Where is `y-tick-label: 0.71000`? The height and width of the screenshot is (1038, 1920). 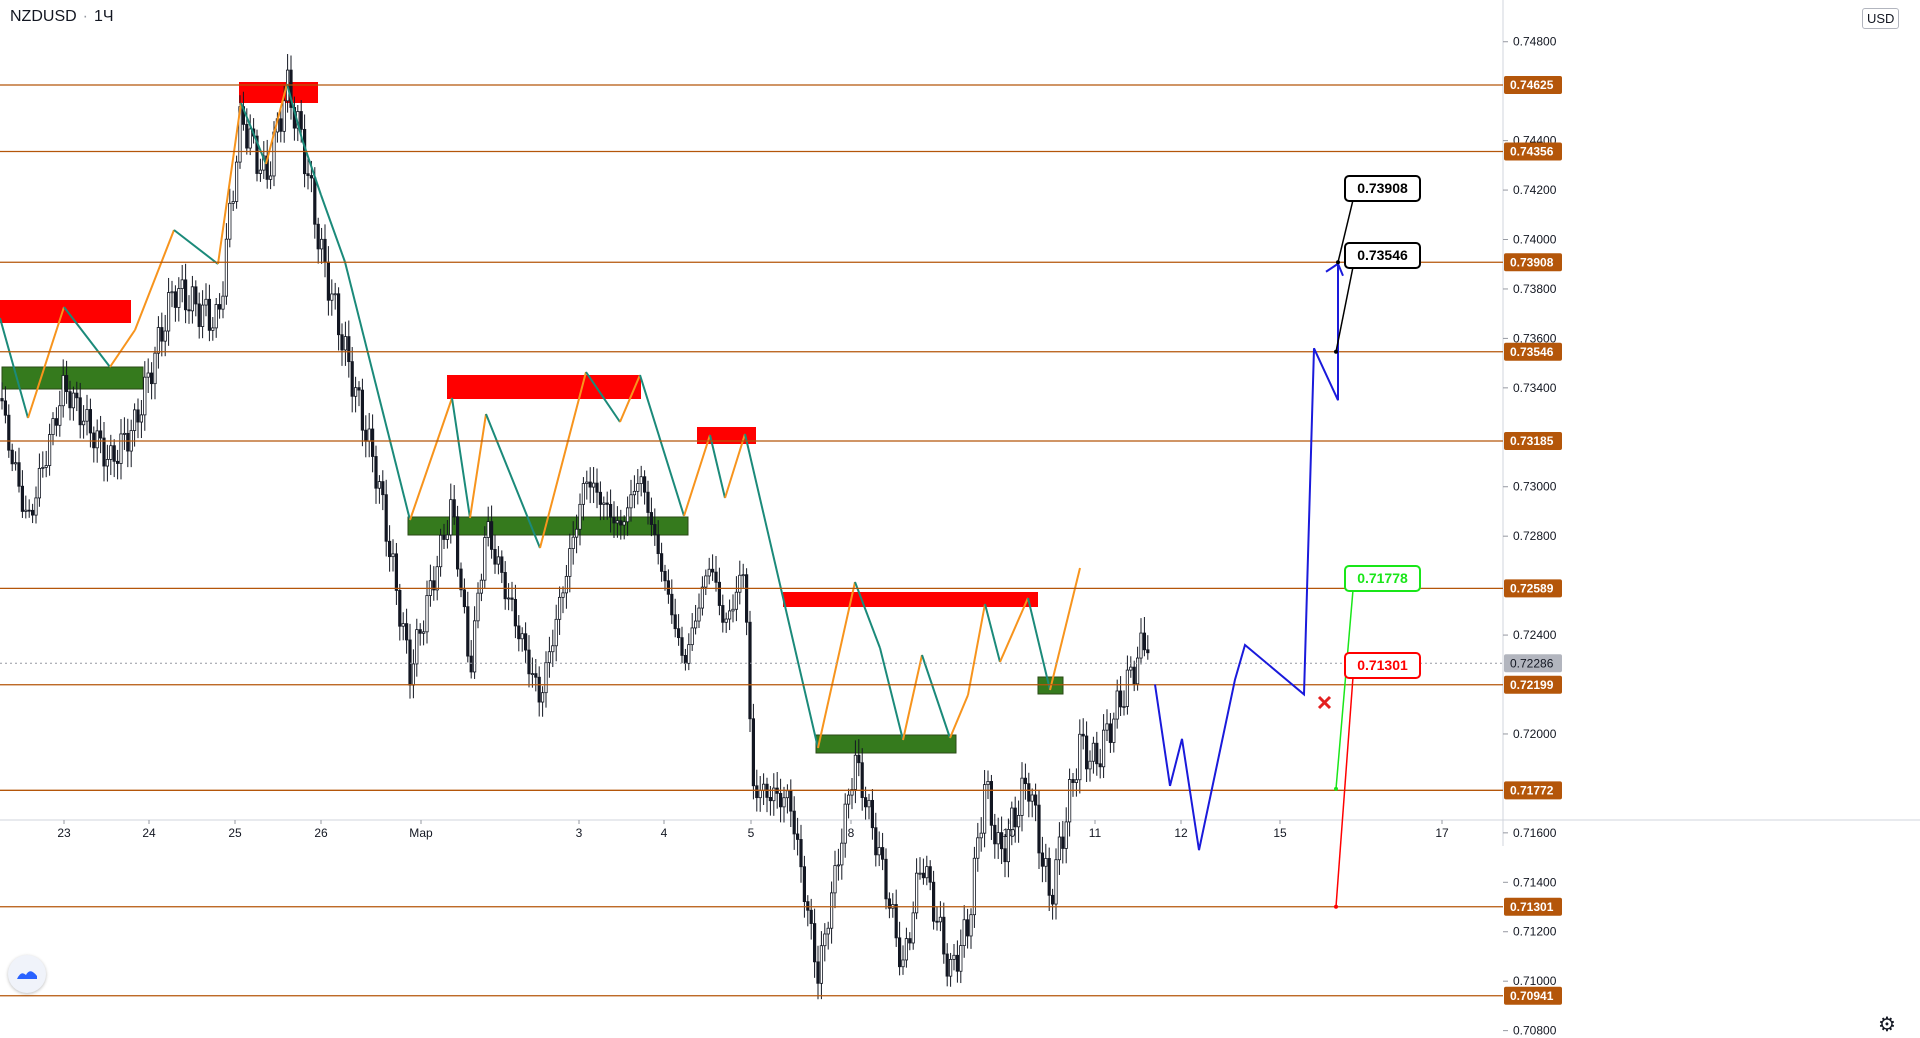 y-tick-label: 0.71000 is located at coordinates (1535, 981).